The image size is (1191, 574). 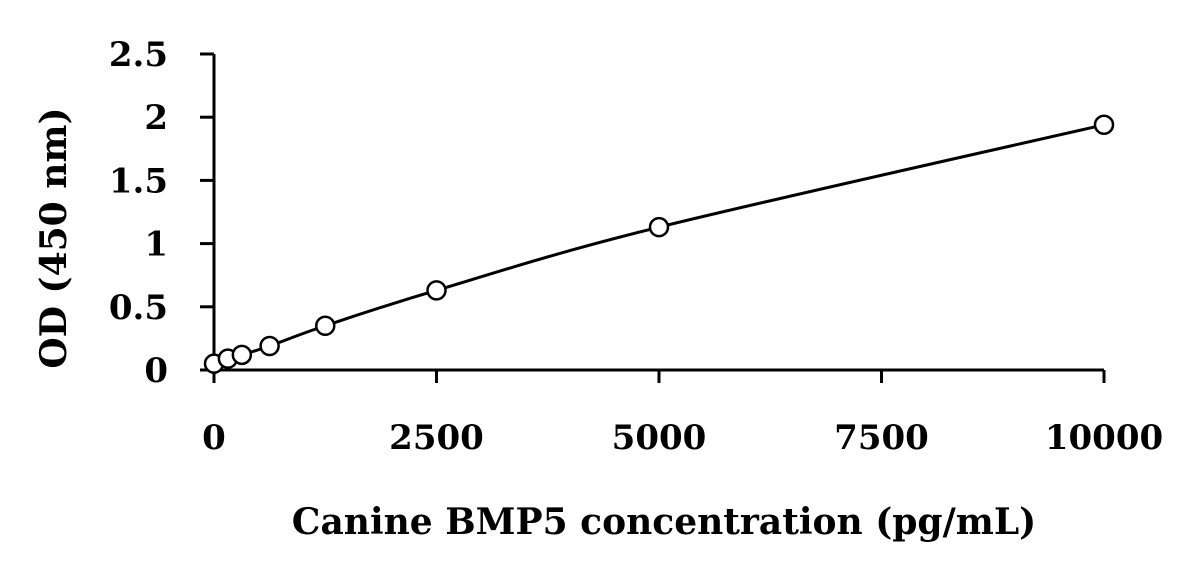 What do you see at coordinates (659, 438) in the screenshot?
I see `x-tick-label: 5000` at bounding box center [659, 438].